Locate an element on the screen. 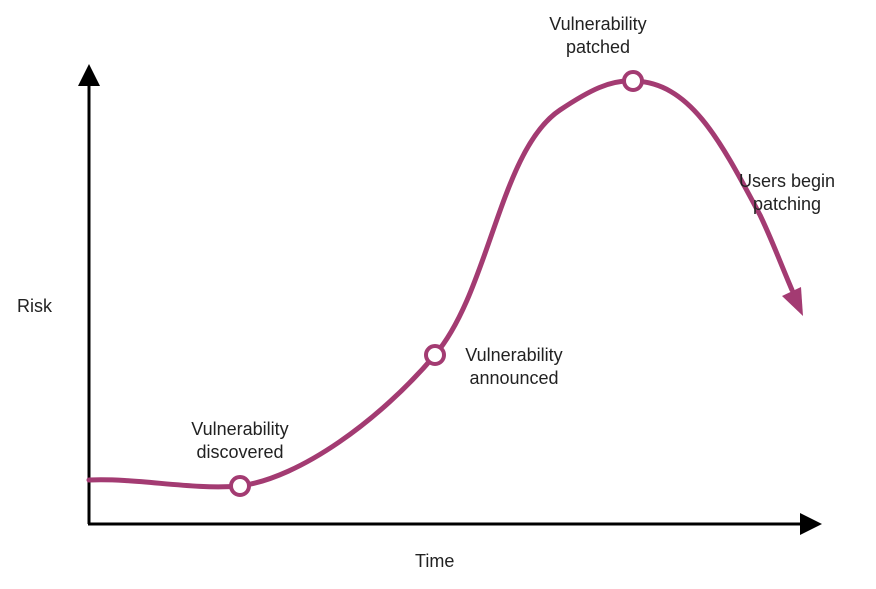 The height and width of the screenshot is (589, 876). event-label-discovered-line1: Vulnerability is located at coordinates (240, 429).